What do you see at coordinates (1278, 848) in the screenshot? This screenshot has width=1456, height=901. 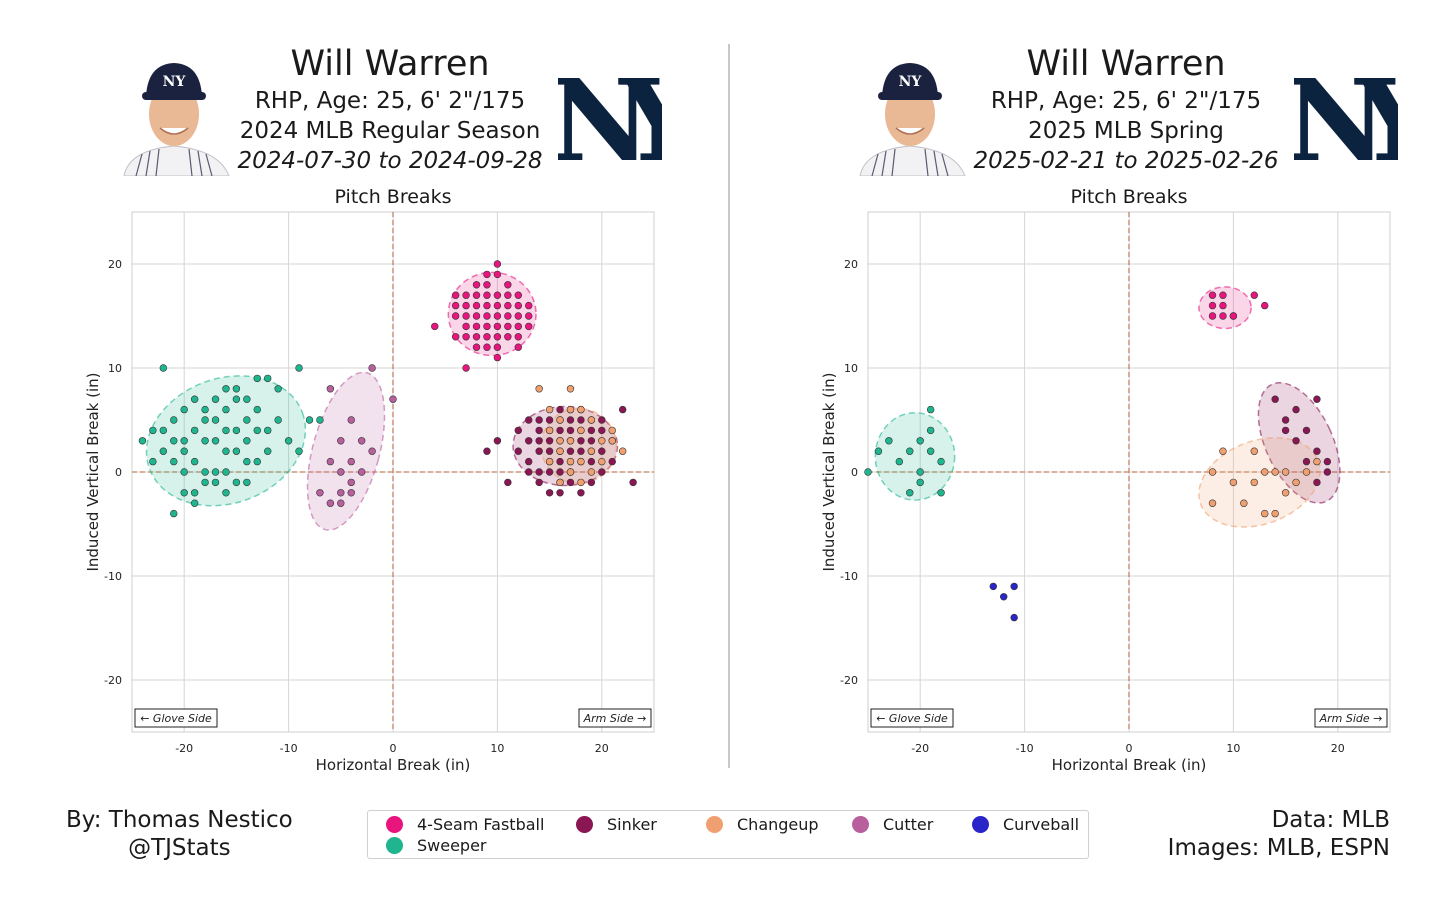 I see `image-source: Images: MLB, ESPN` at bounding box center [1278, 848].